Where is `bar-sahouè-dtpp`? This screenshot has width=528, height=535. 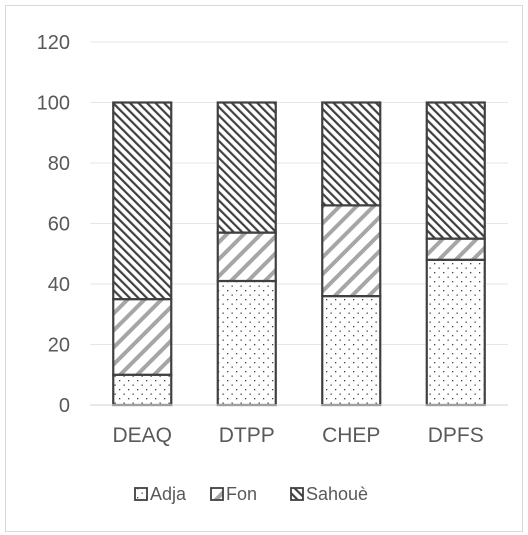 bar-sahouè-dtpp is located at coordinates (246, 167).